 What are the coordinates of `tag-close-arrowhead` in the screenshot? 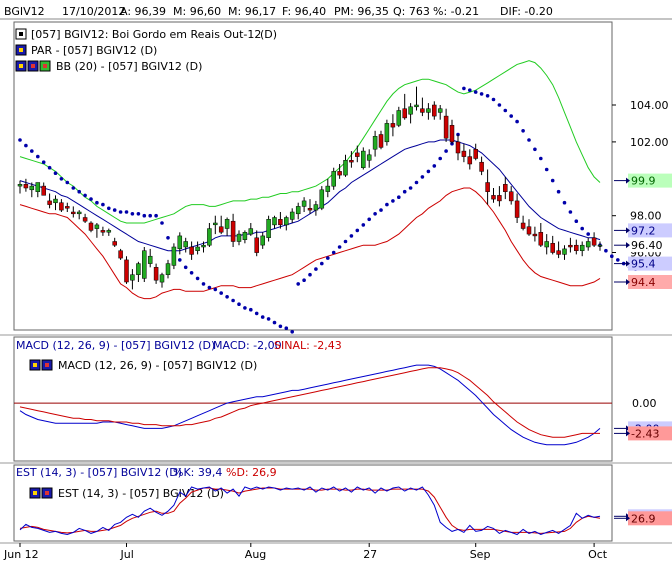 It's located at (628, 245).